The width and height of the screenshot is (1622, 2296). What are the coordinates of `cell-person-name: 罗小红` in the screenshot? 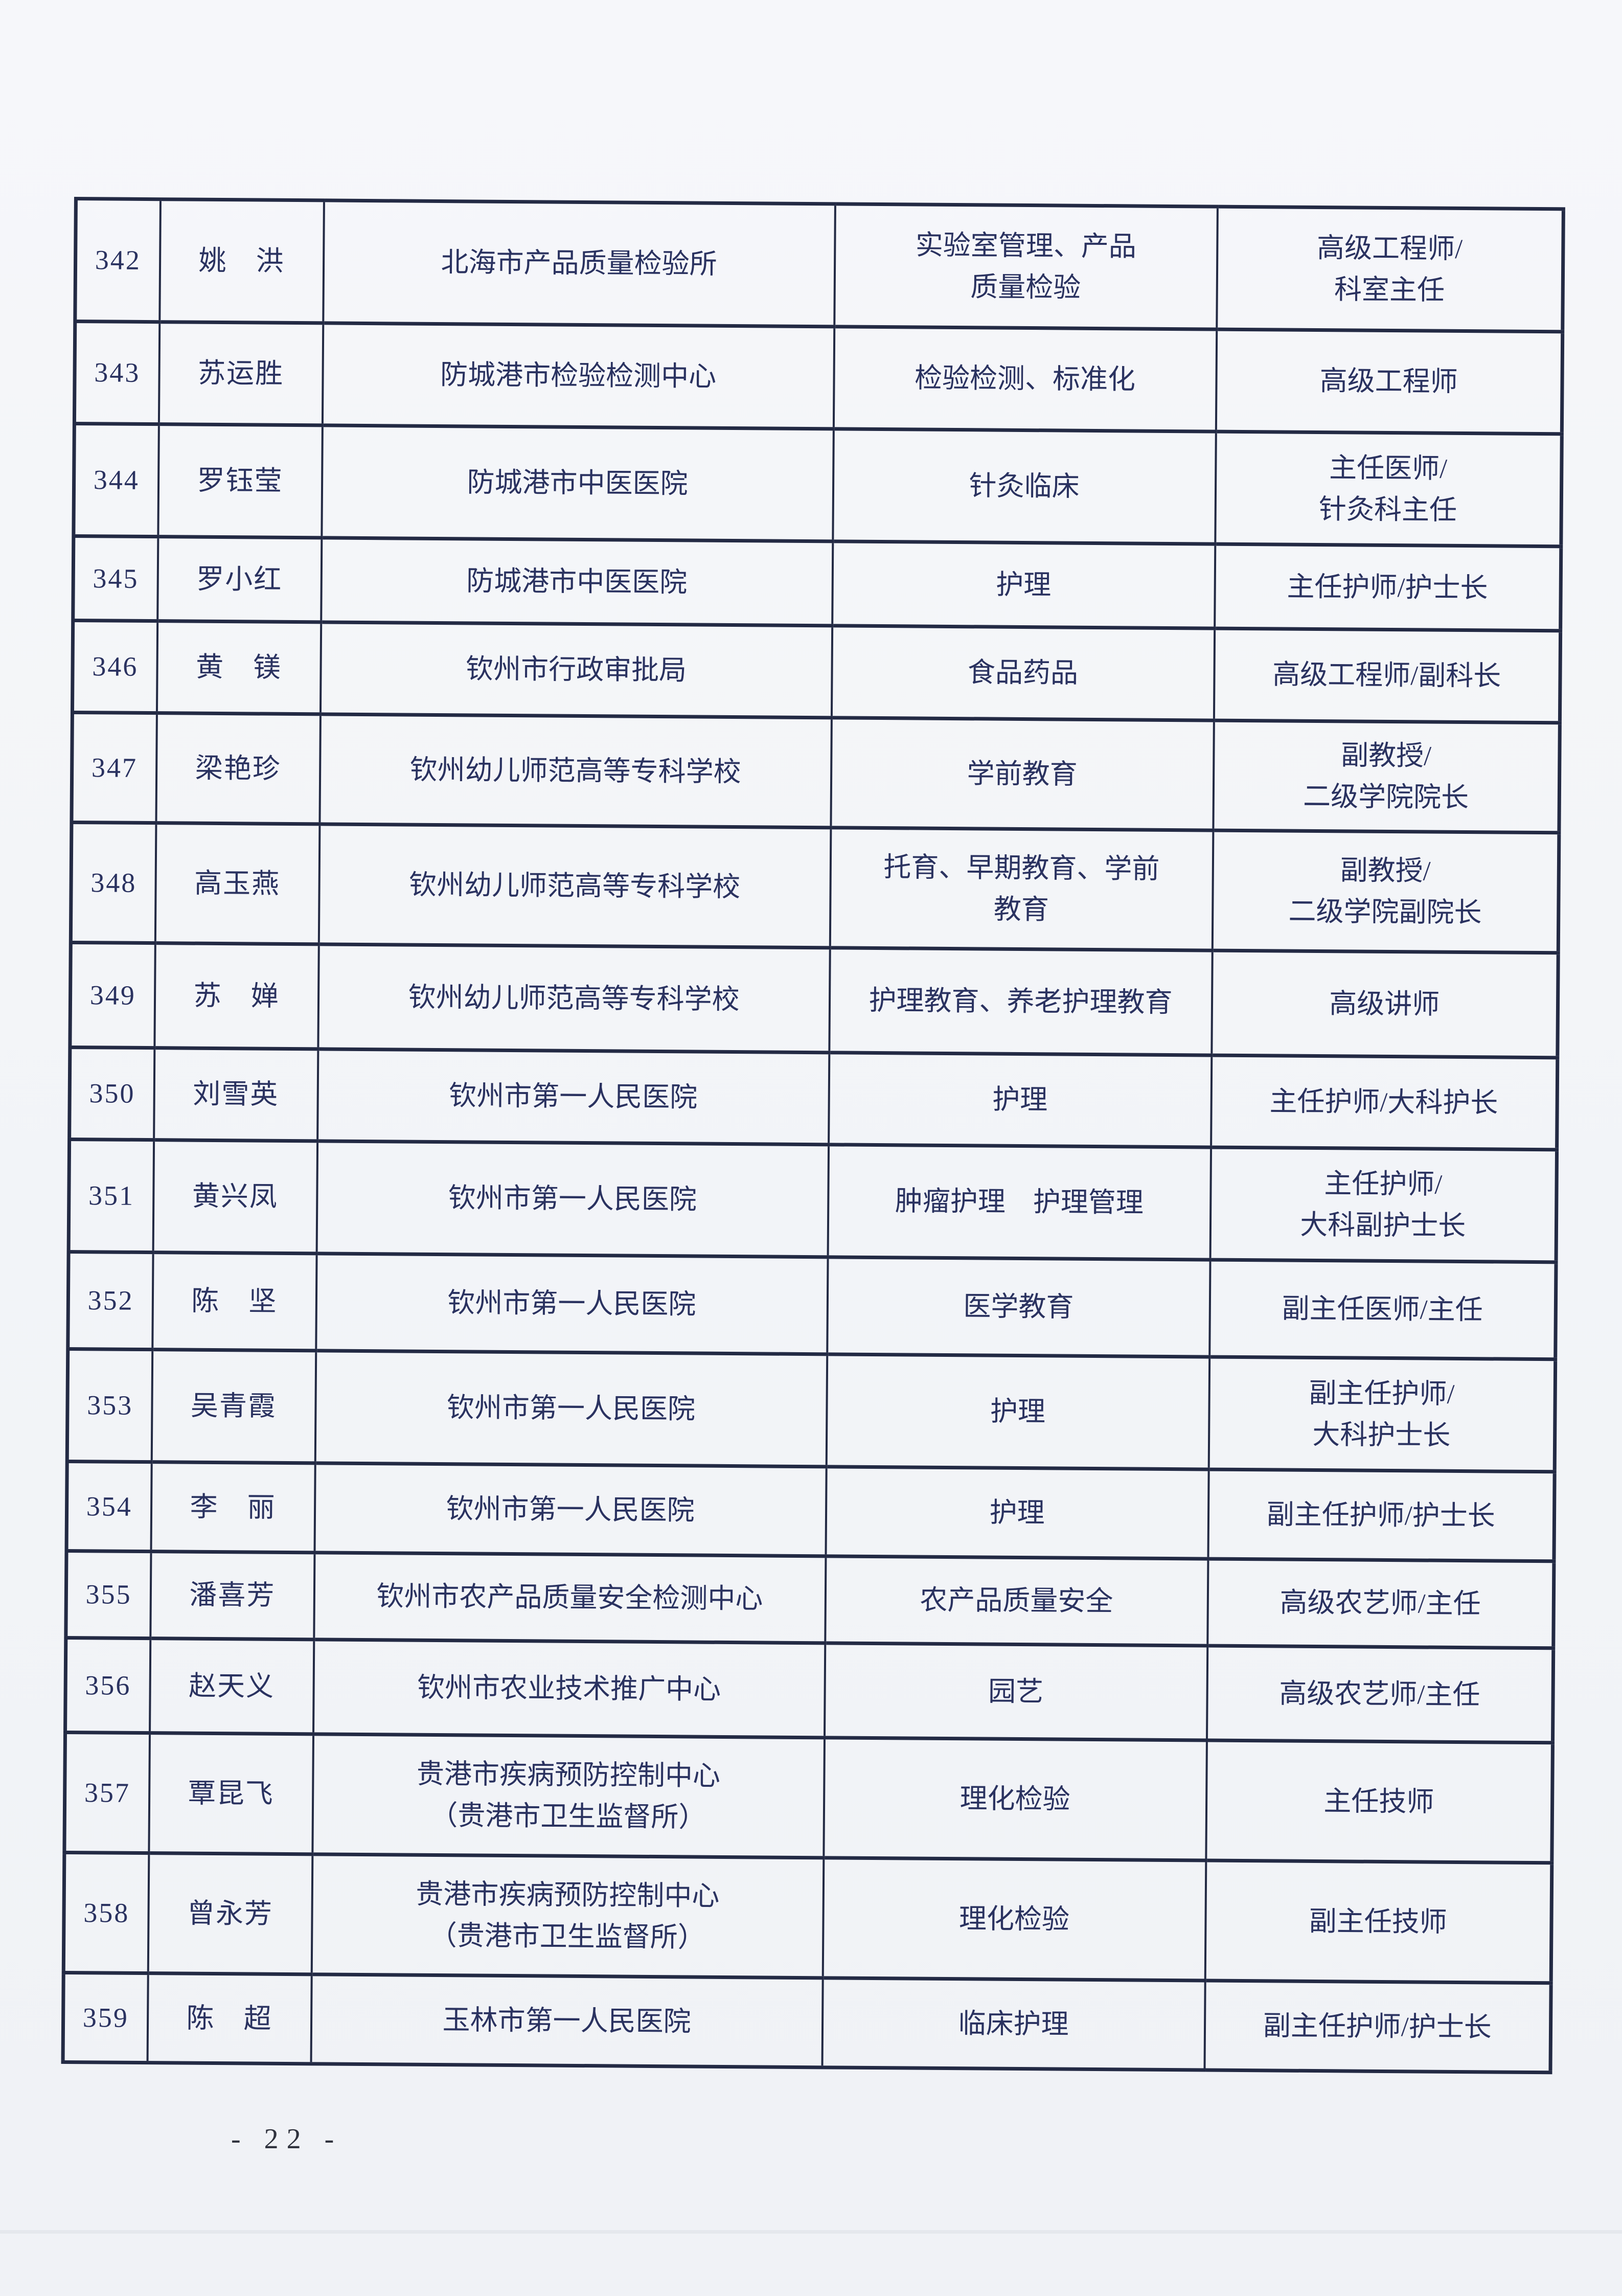 It's located at (239, 579).